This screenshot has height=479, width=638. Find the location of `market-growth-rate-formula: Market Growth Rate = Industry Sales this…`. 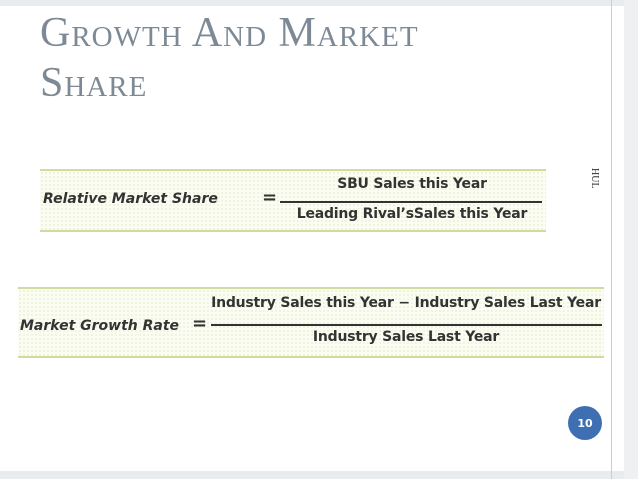

market-growth-rate-formula: Market Growth Rate = Industry Sales this… is located at coordinates (311, 322).